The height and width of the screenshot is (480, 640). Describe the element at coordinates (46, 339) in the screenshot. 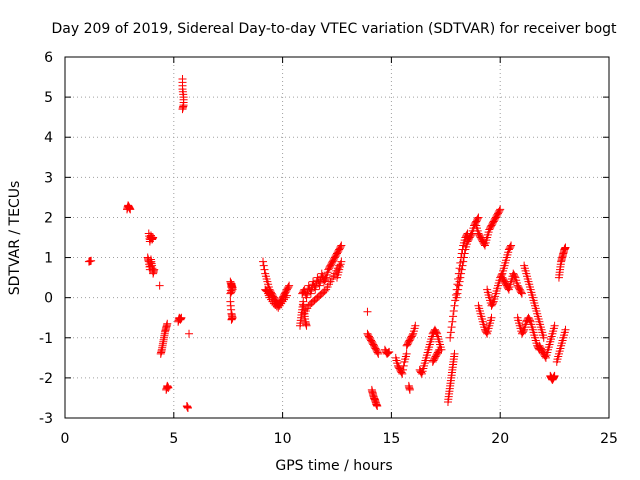

I see `y-tick-label: -1` at that location.